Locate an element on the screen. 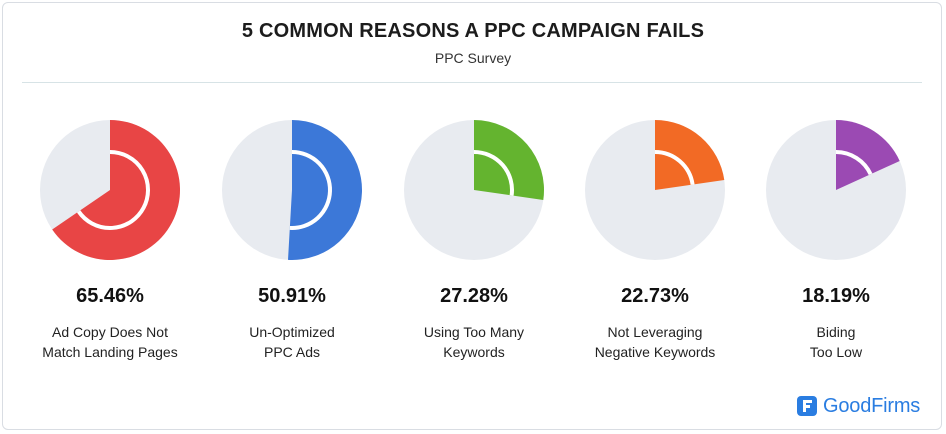  reason-label-line: Ad Copy Does Not is located at coordinates (110, 332).